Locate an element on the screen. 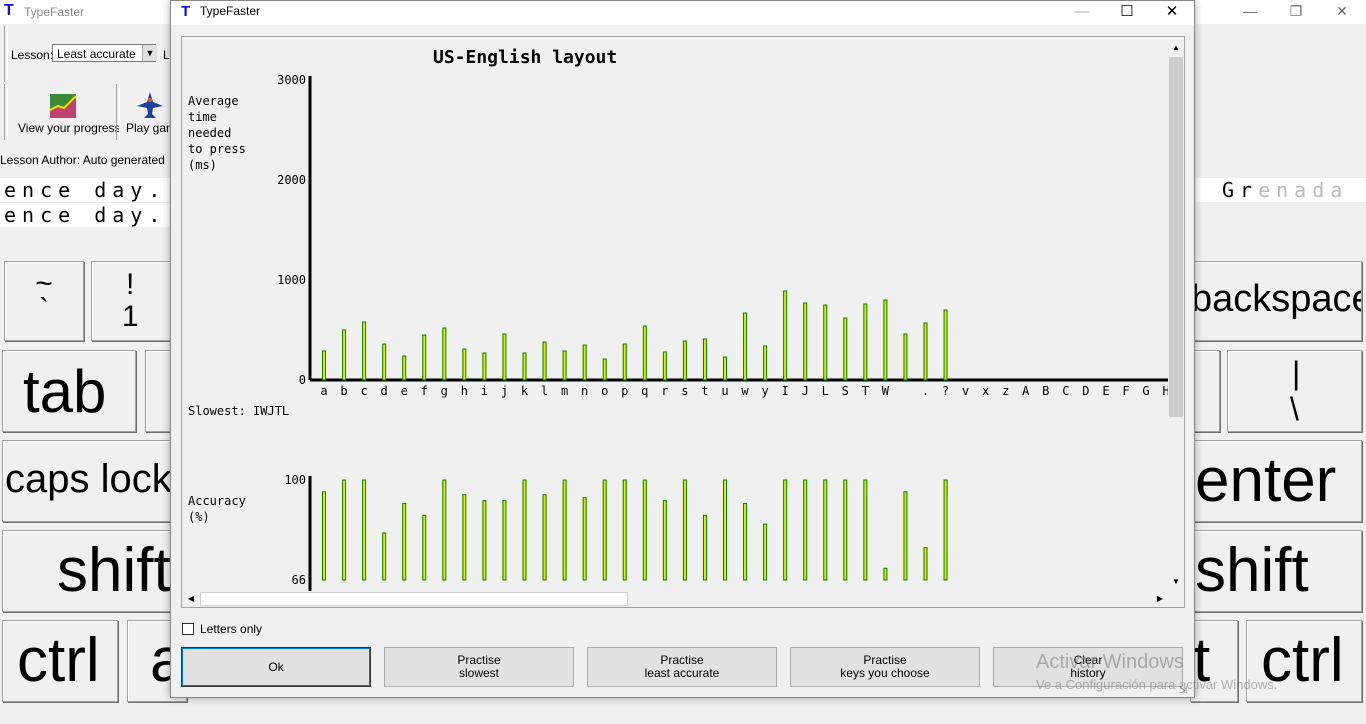  x-tick-label: j is located at coordinates (504, 391).